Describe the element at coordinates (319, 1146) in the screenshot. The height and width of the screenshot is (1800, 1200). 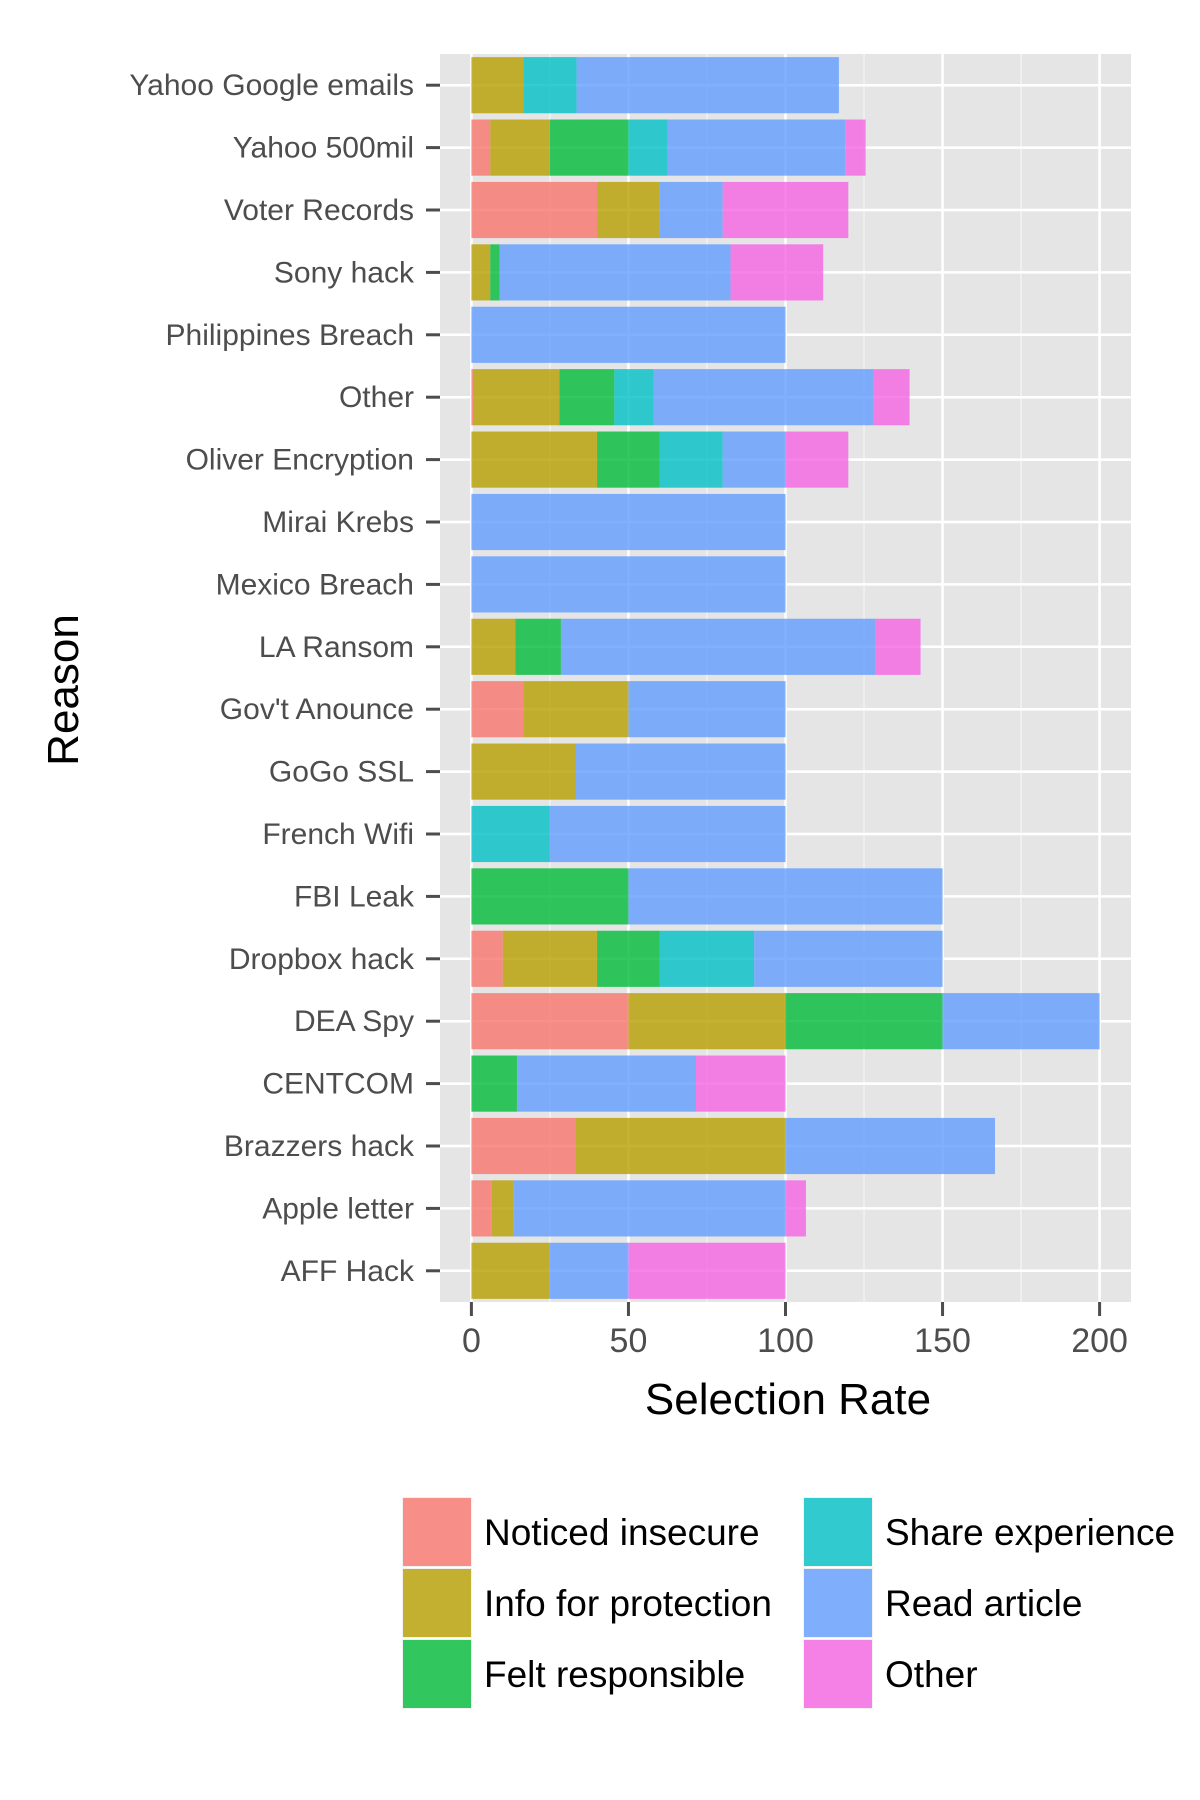
I see `y-tick-label: Brazzers hack` at that location.